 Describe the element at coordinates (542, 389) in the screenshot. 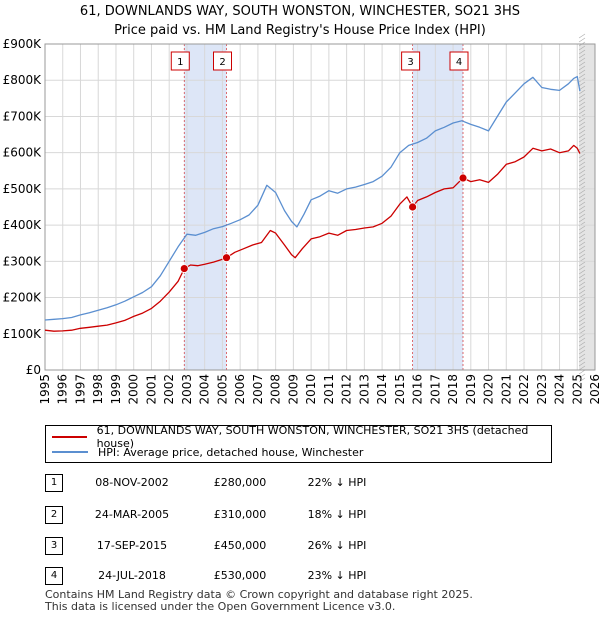

I see `x-tick-label: 2023` at that location.